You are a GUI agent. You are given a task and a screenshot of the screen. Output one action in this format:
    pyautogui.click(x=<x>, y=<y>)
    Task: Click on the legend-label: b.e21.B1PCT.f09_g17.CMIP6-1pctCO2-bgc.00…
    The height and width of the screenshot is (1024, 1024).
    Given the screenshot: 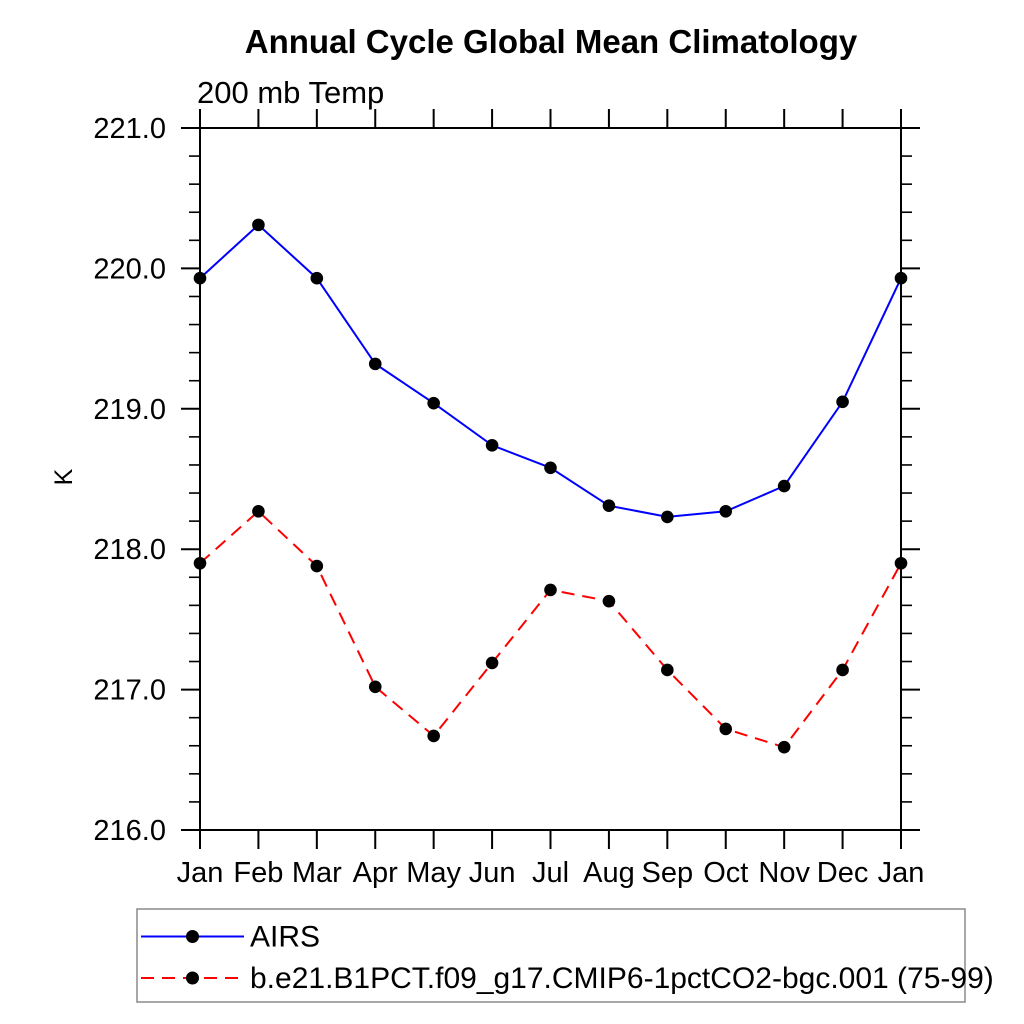 What is the action you would take?
    pyautogui.click(x=622, y=978)
    